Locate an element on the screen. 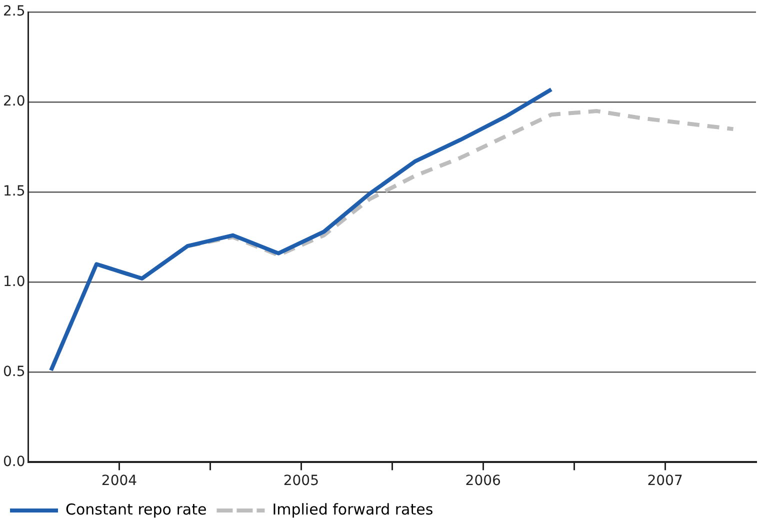 This screenshot has width=760, height=528. x-tick-label: 2004 is located at coordinates (119, 481).